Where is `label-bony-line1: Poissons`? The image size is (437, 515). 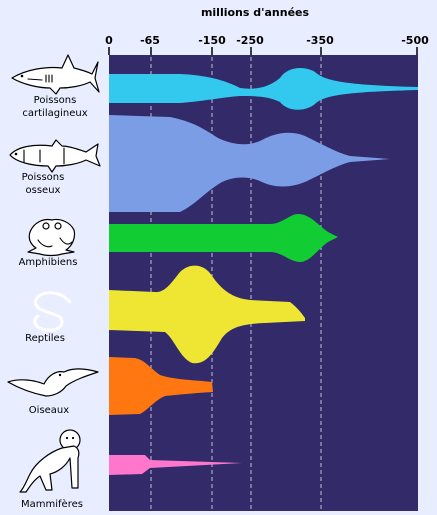 label-bony-line1: Poissons is located at coordinates (43, 177).